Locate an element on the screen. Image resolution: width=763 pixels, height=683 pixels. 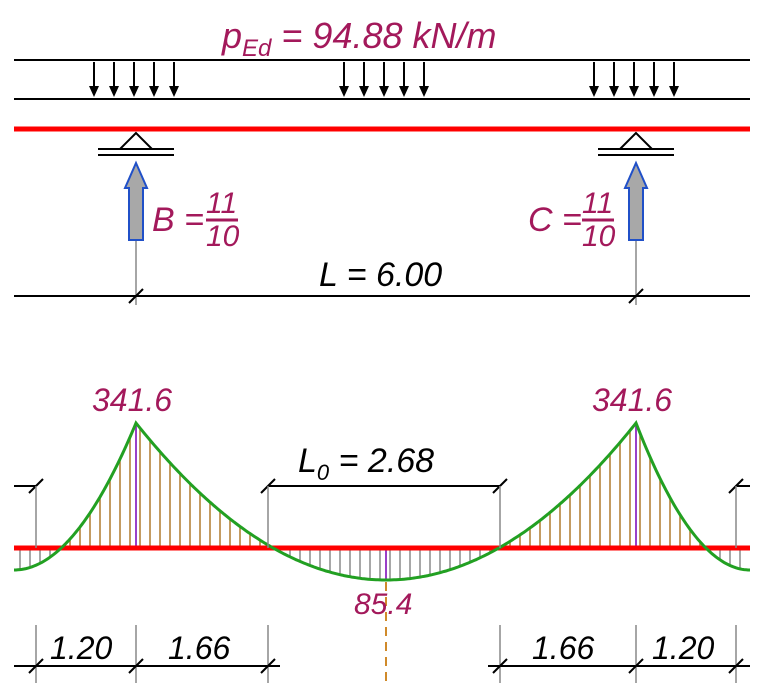
span-label: L = 6.00 is located at coordinates (380, 275).